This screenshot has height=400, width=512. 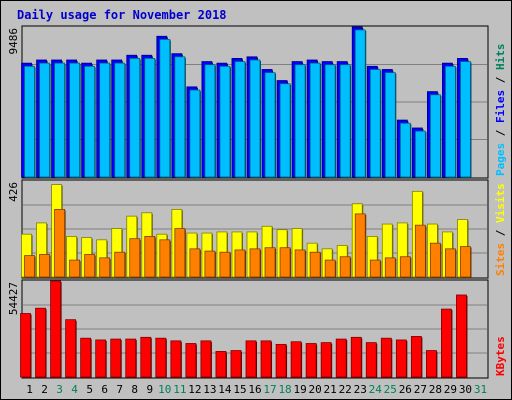 I want to click on day-label-19: 19, so click(x=299, y=389).